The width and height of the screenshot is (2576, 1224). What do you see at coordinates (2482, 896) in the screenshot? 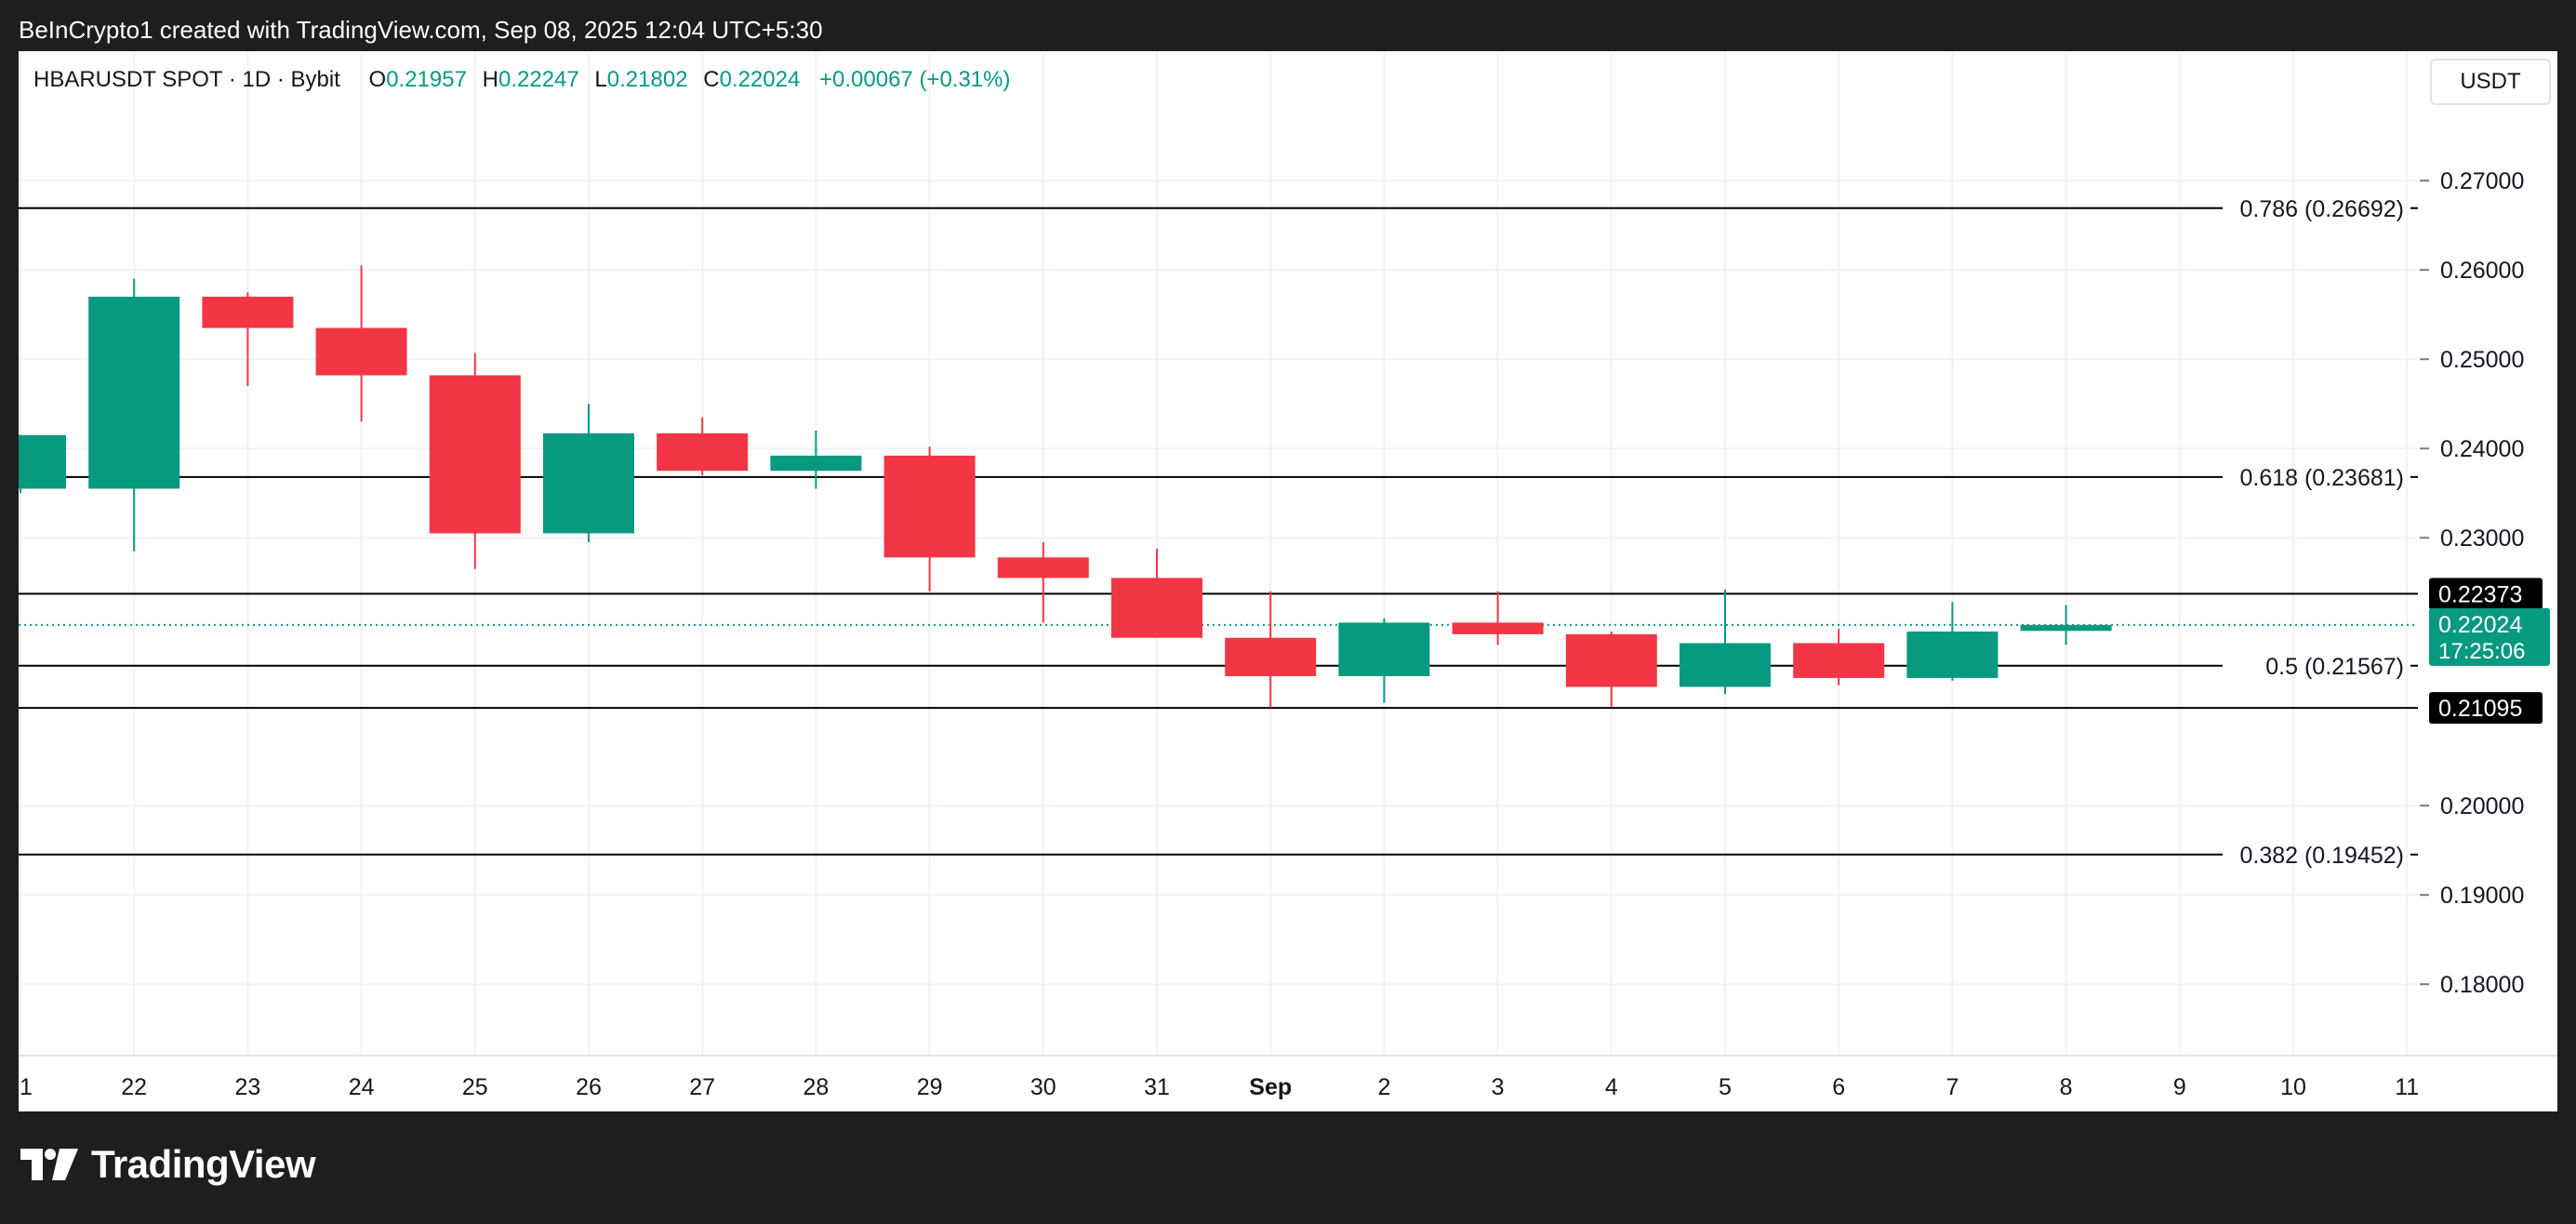
I see `y-tick-label: 0.19000` at bounding box center [2482, 896].